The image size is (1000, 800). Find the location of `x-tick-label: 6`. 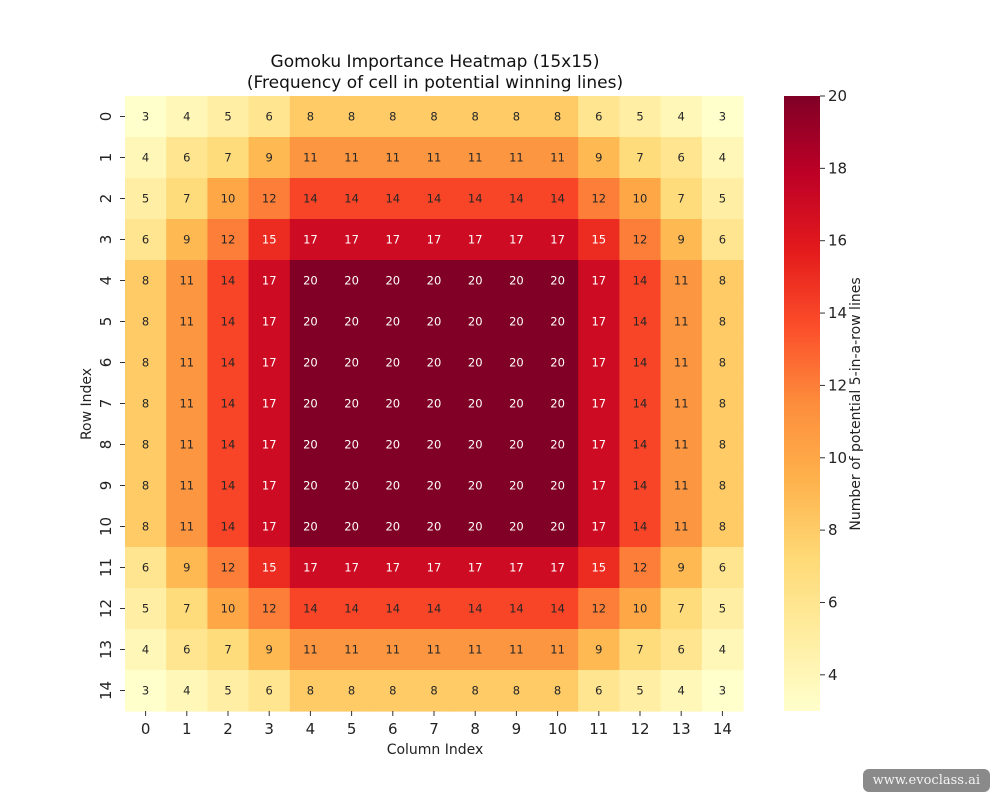

x-tick-label: 6 is located at coordinates (393, 729).